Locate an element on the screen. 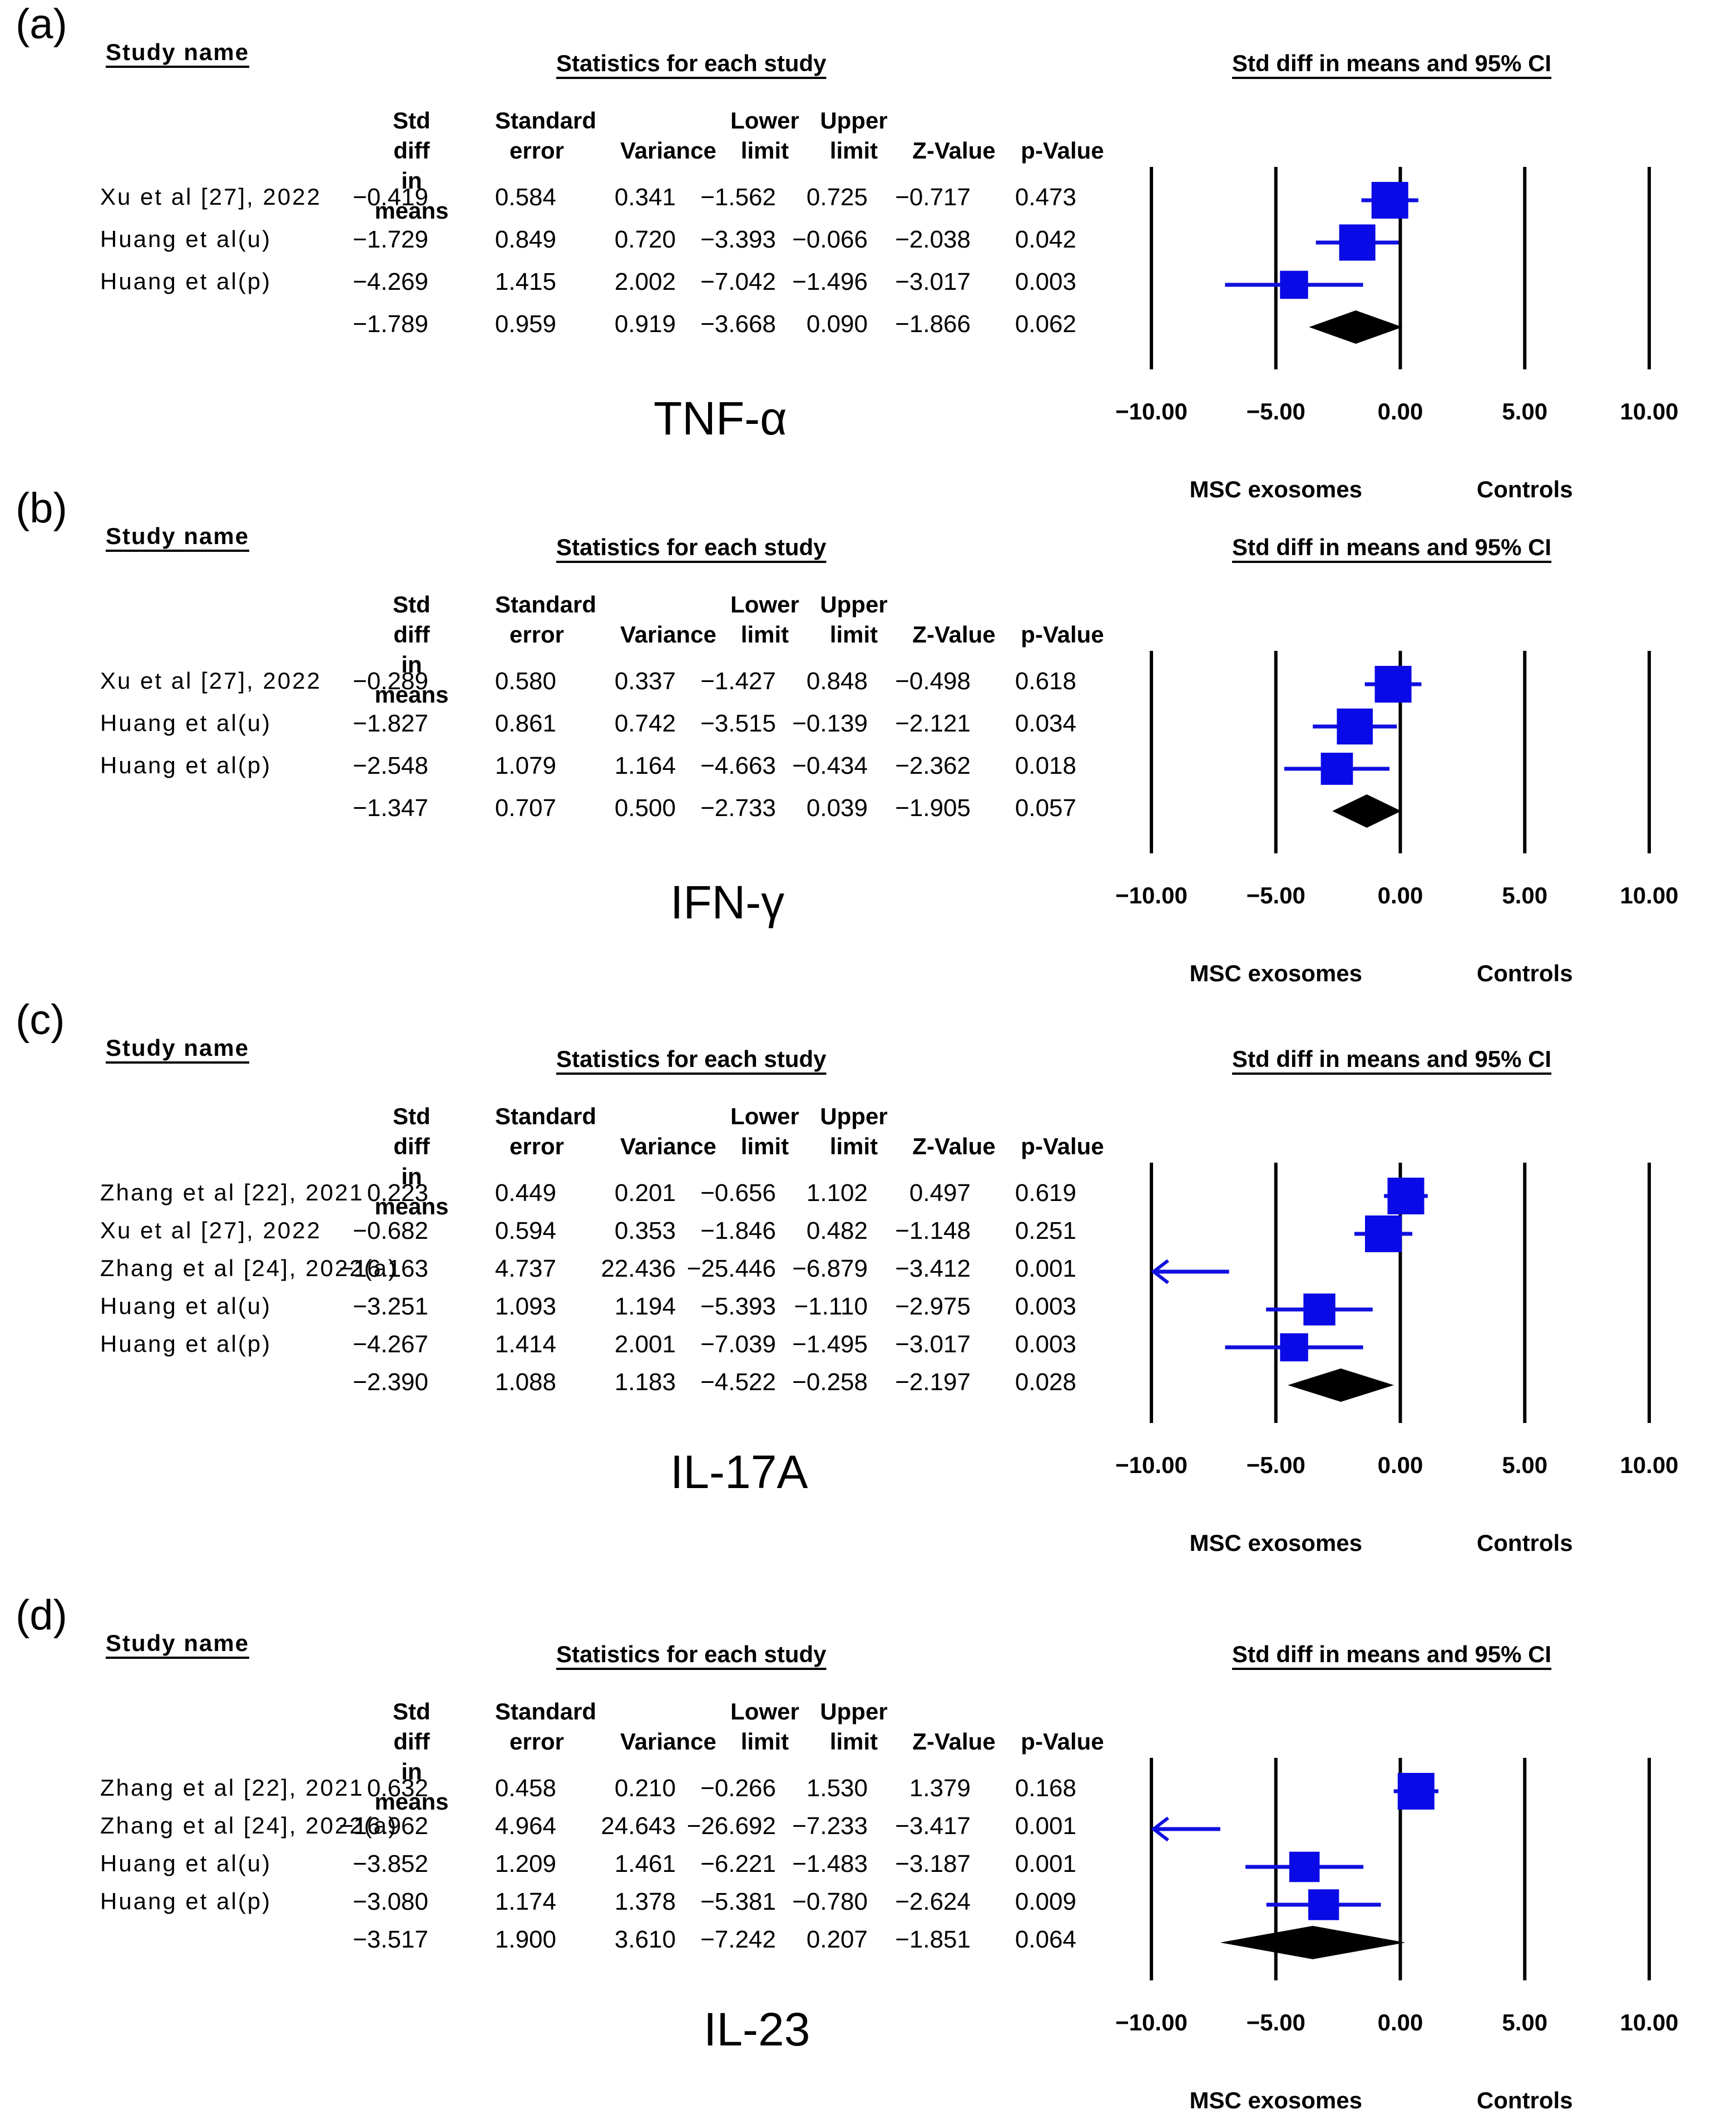 Image resolution: width=1736 pixels, height=2125 pixels. lower-limit-value: −1.562 is located at coordinates (738, 197).